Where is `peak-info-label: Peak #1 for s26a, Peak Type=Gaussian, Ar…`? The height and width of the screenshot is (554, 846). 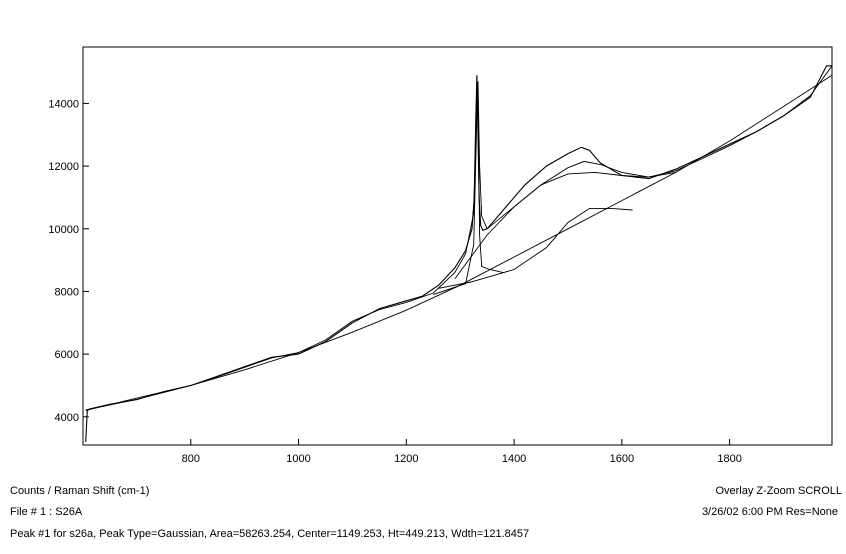
peak-info-label: Peak #1 for s26a, Peak Type=Gaussian, Ar… is located at coordinates (270, 534).